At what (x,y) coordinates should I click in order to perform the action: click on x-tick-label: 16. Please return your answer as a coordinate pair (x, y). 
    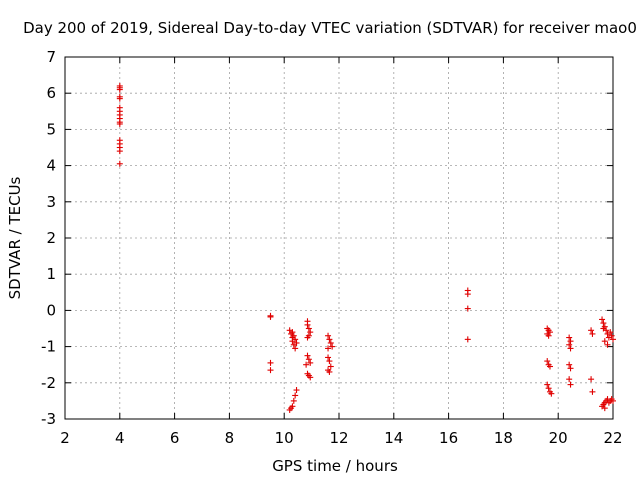
    Looking at the image, I should click on (448, 438).